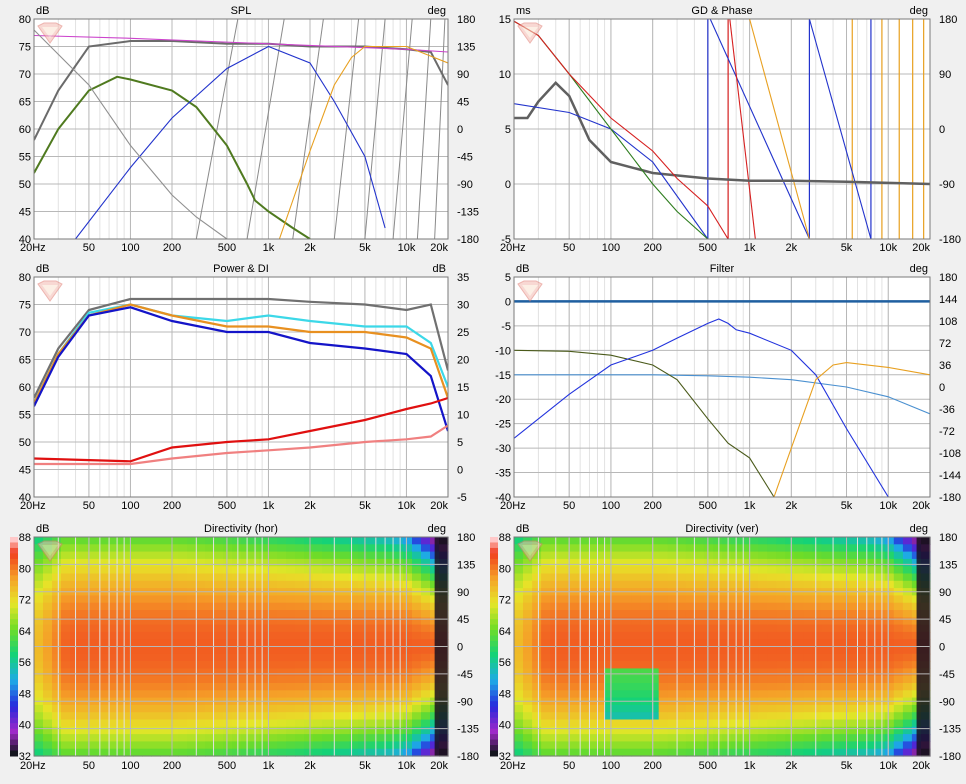  Describe the element at coordinates (463, 416) in the screenshot. I see `right-tick-label: 10` at that location.